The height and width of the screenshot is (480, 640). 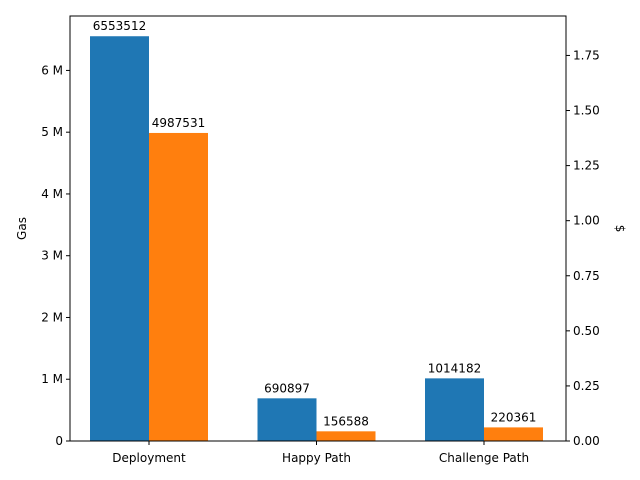 I want to click on y-tick-label: 1 M, so click(x=52, y=379).